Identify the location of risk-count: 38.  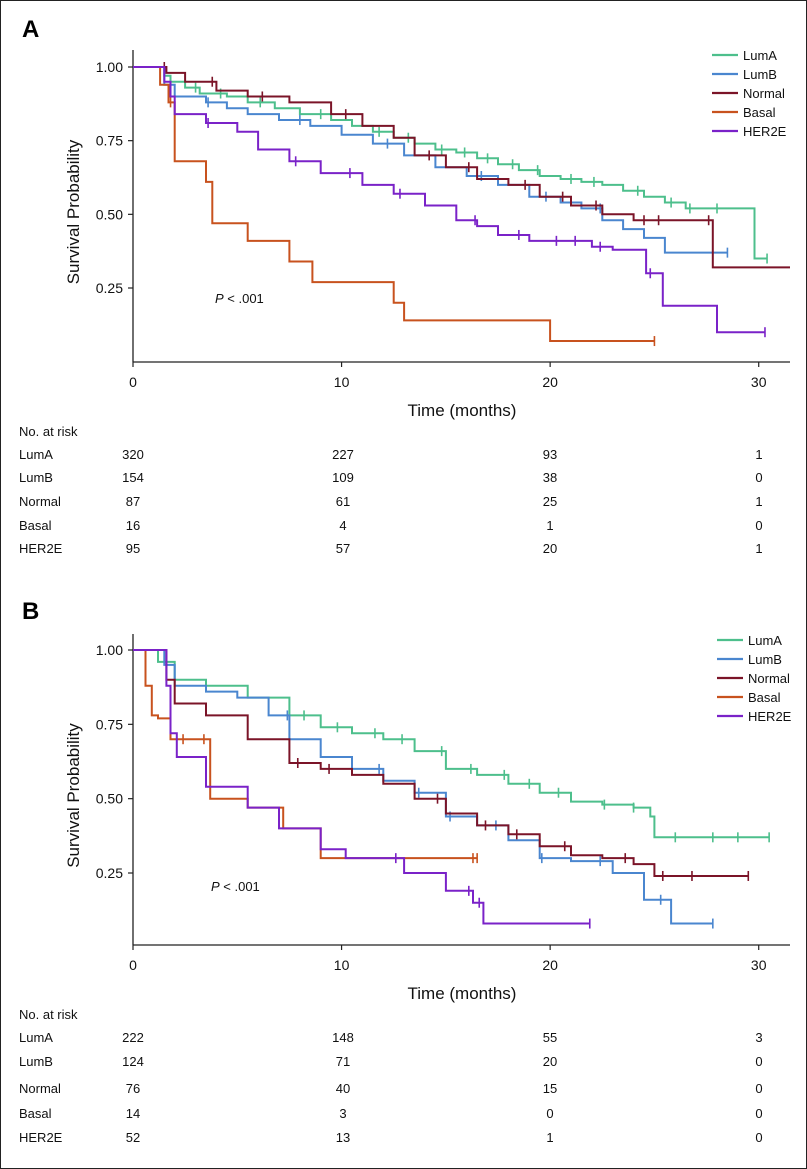
(550, 477).